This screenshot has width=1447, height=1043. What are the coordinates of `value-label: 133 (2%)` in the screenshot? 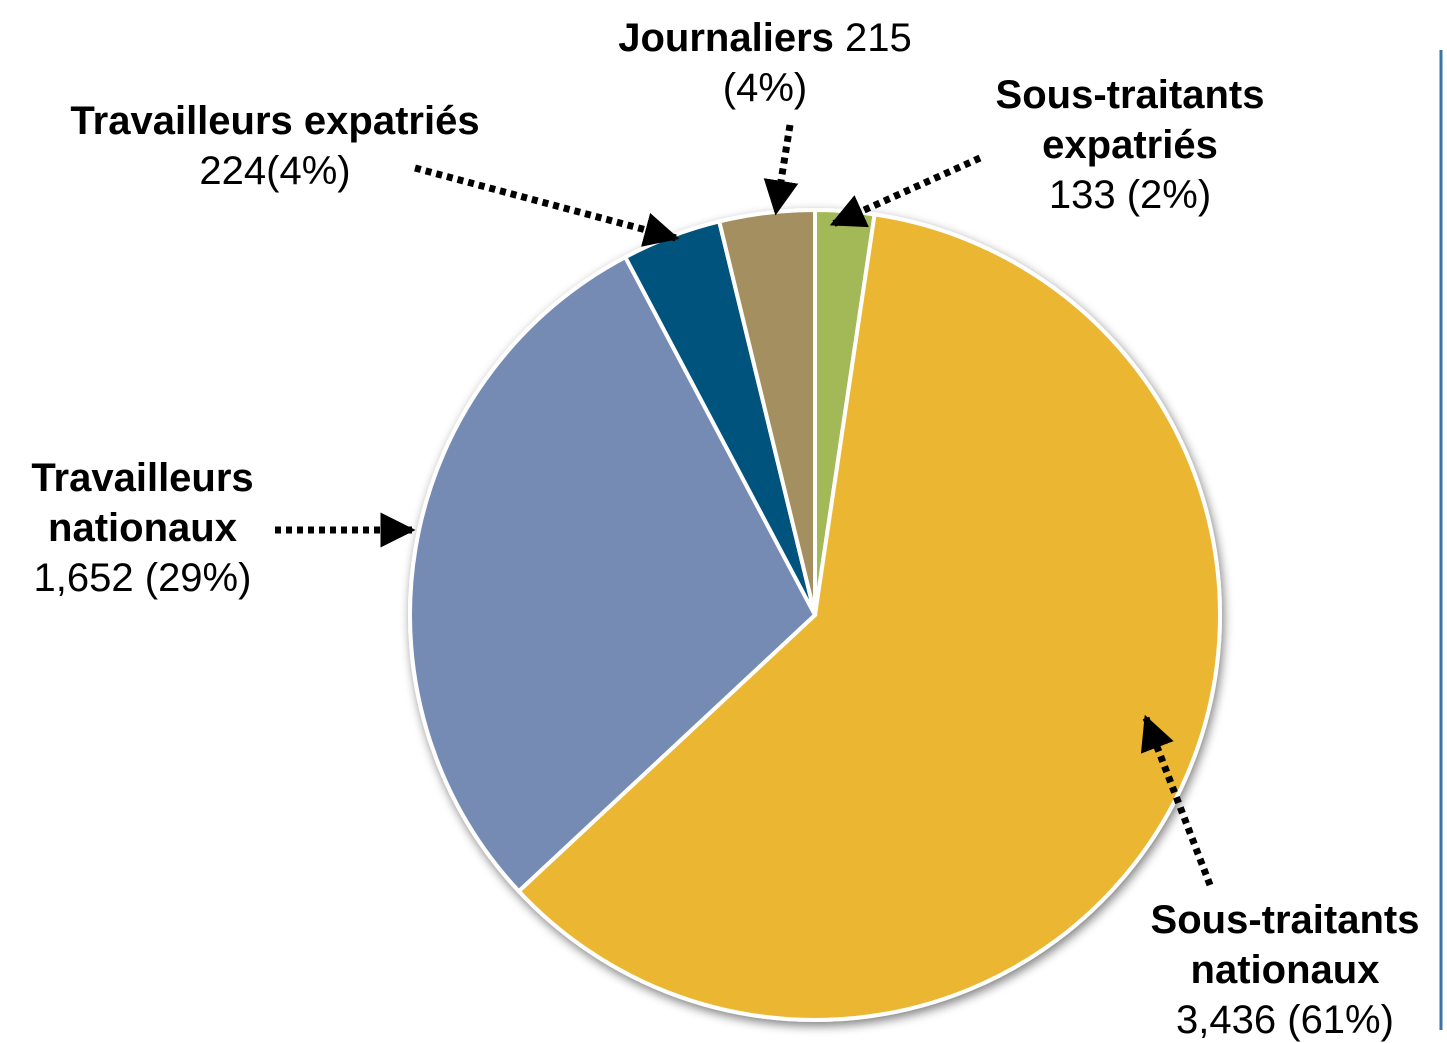 It's located at (1130, 195).